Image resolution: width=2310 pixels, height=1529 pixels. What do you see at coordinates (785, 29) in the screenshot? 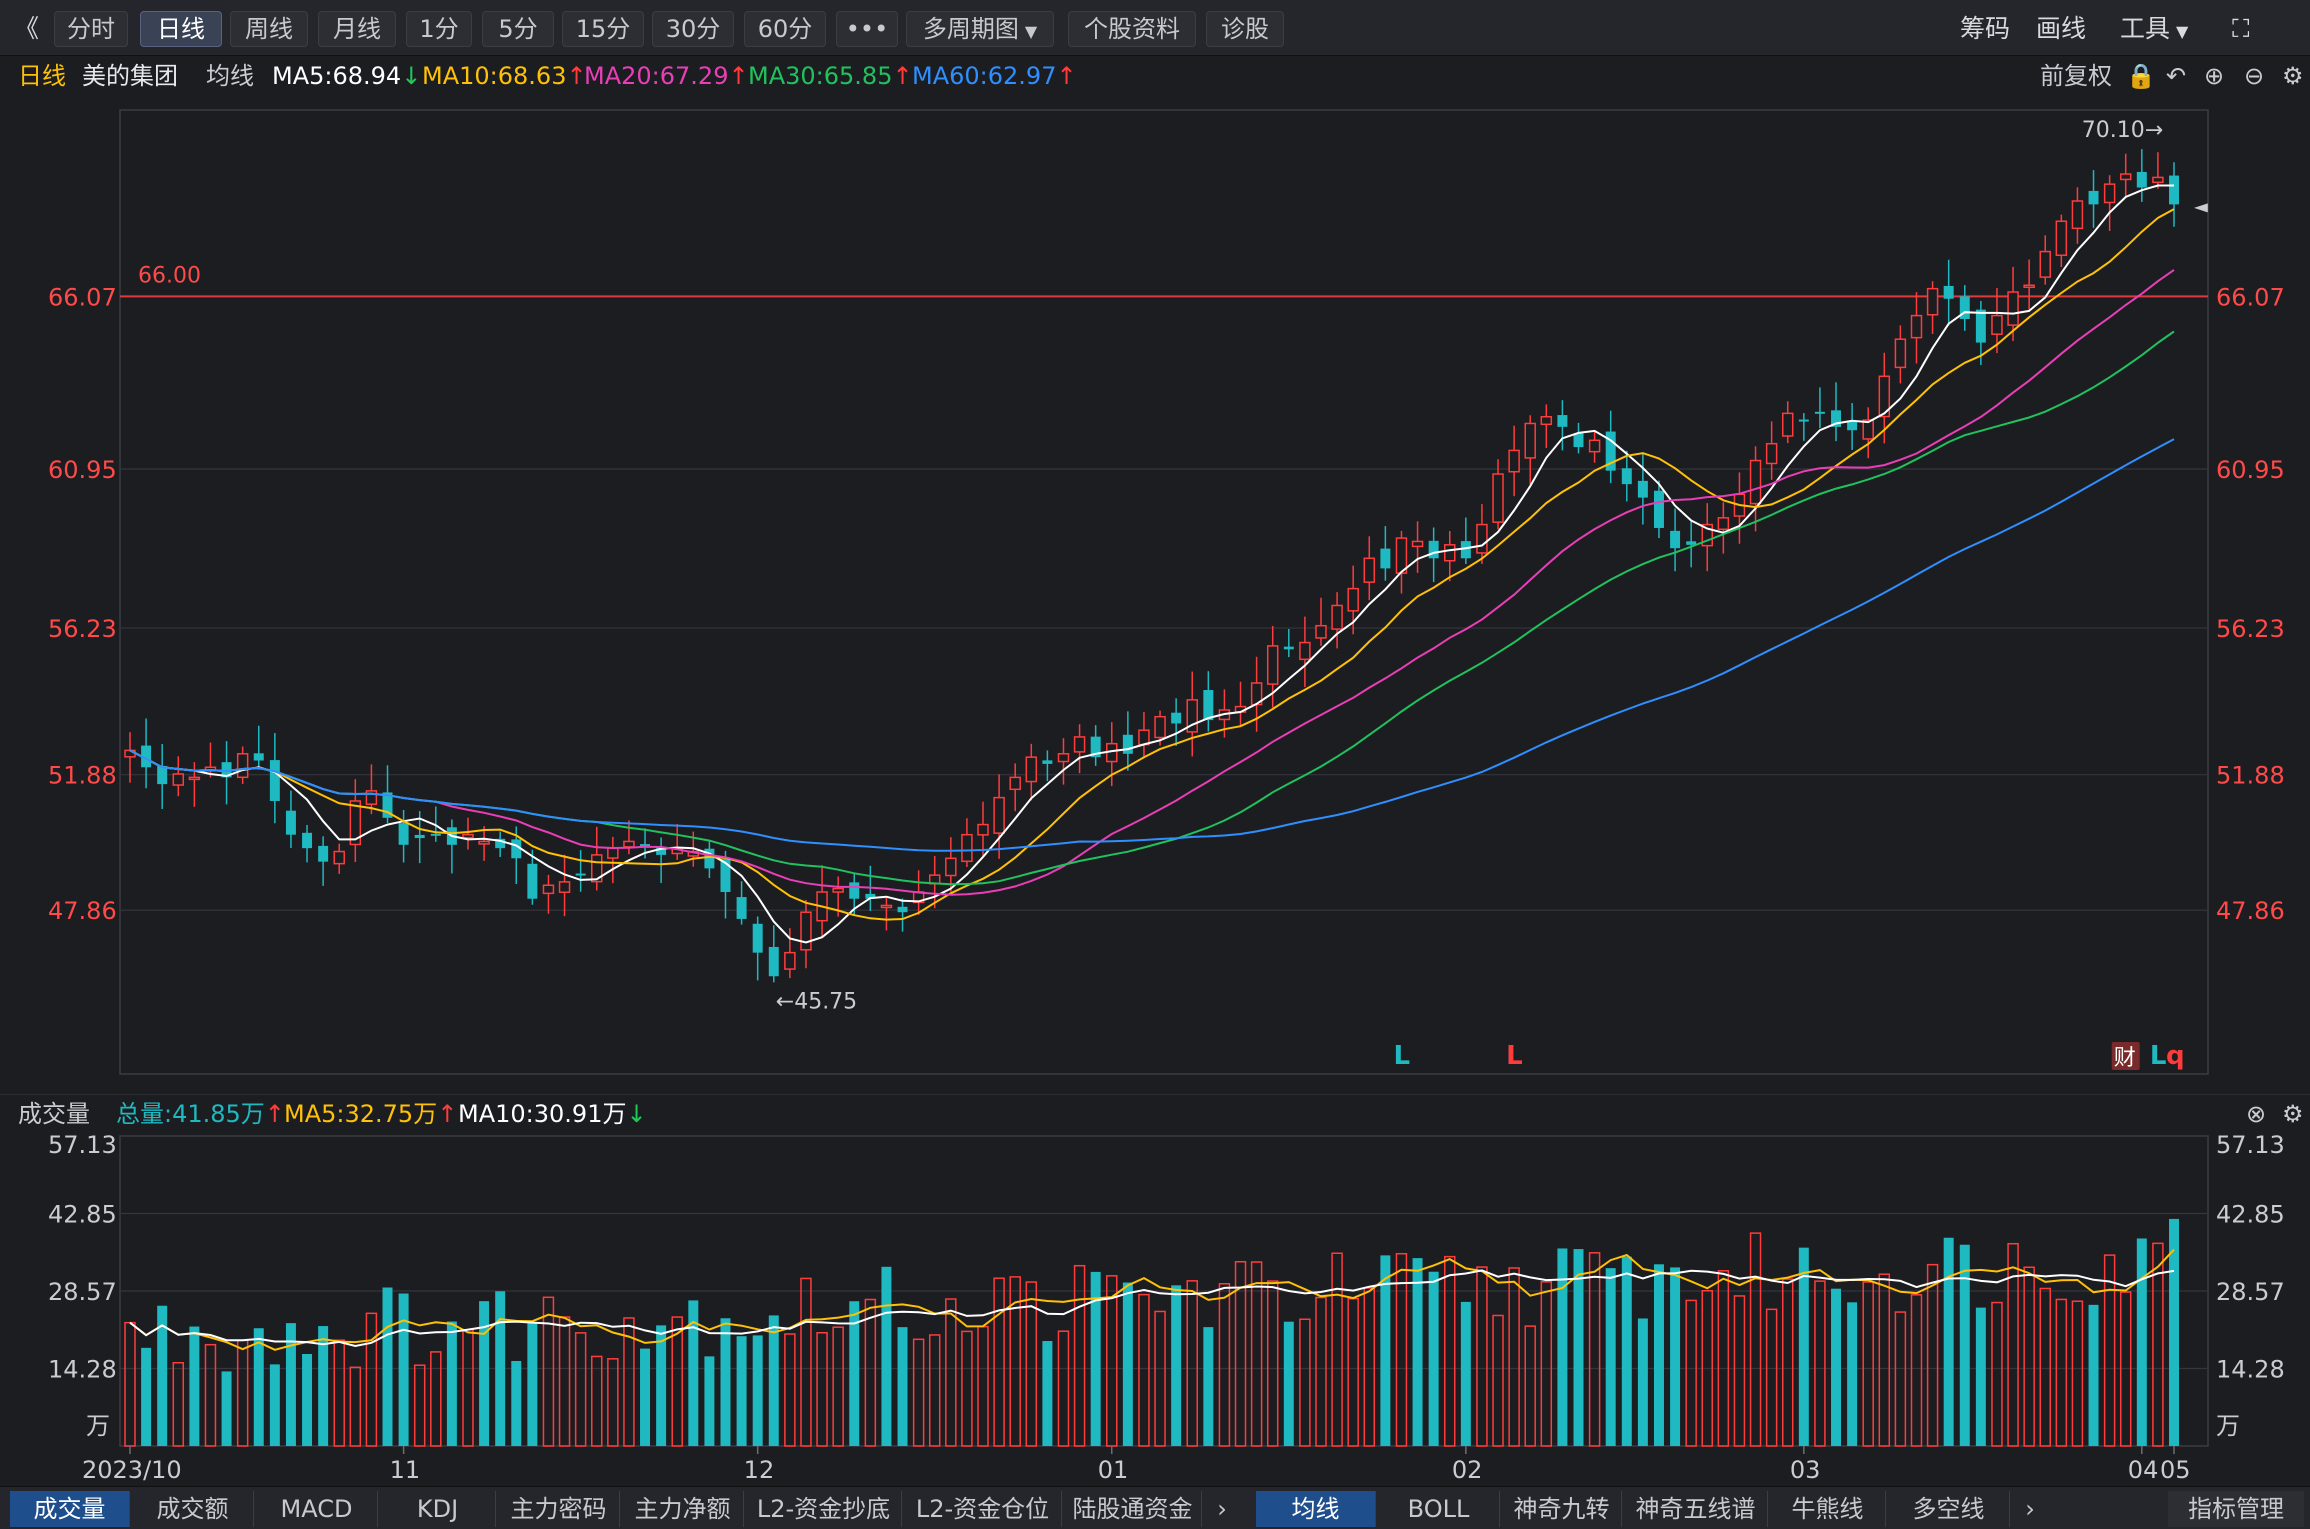
I see `tab-60min: 60分` at bounding box center [785, 29].